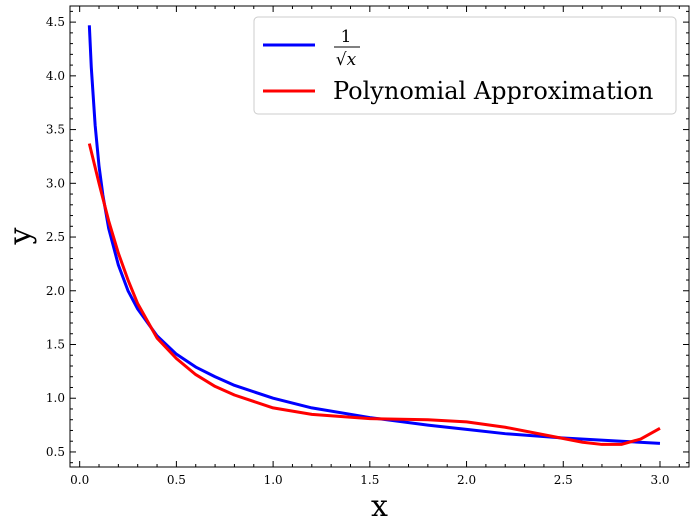  I want to click on y-tick-label: 4.5, so click(55, 22).